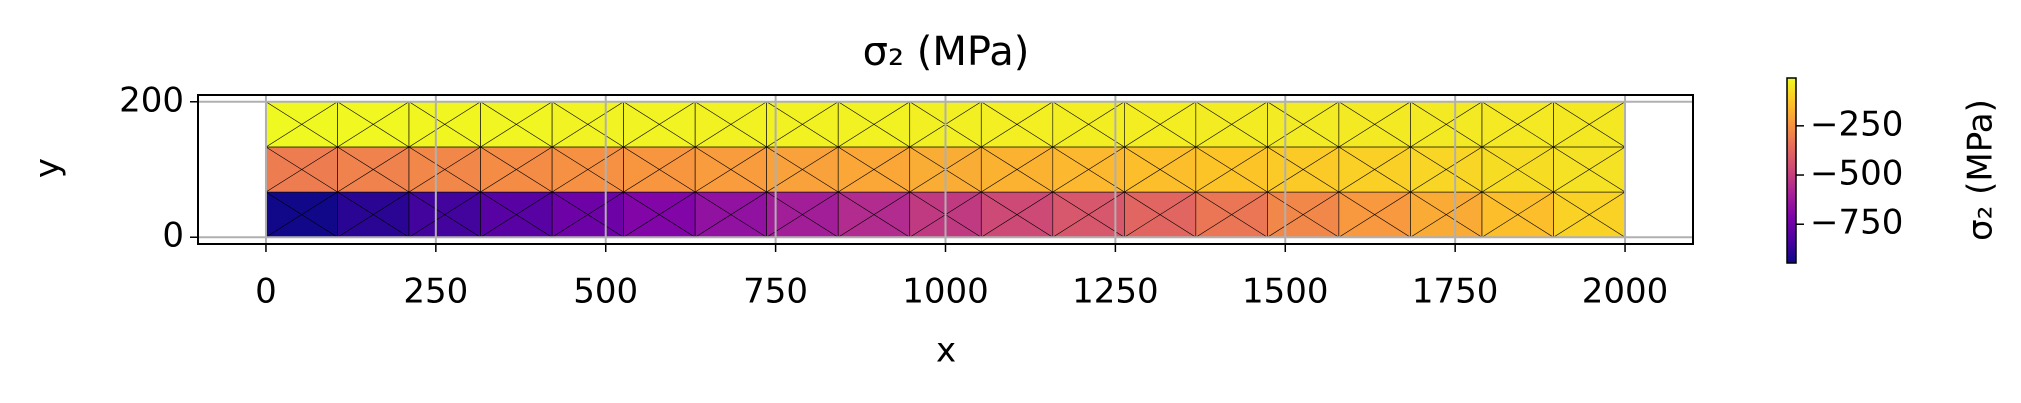 Image resolution: width=2021 pixels, height=403 pixels. I want to click on chart-title: σ₂ (MPa), so click(946, 52).